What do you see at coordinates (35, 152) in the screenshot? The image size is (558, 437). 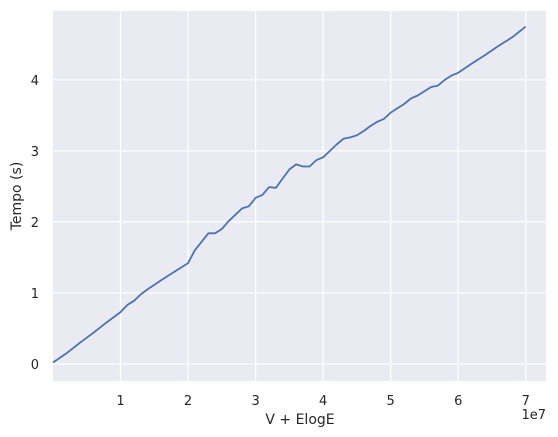 I see `y-tick-label: 3` at bounding box center [35, 152].